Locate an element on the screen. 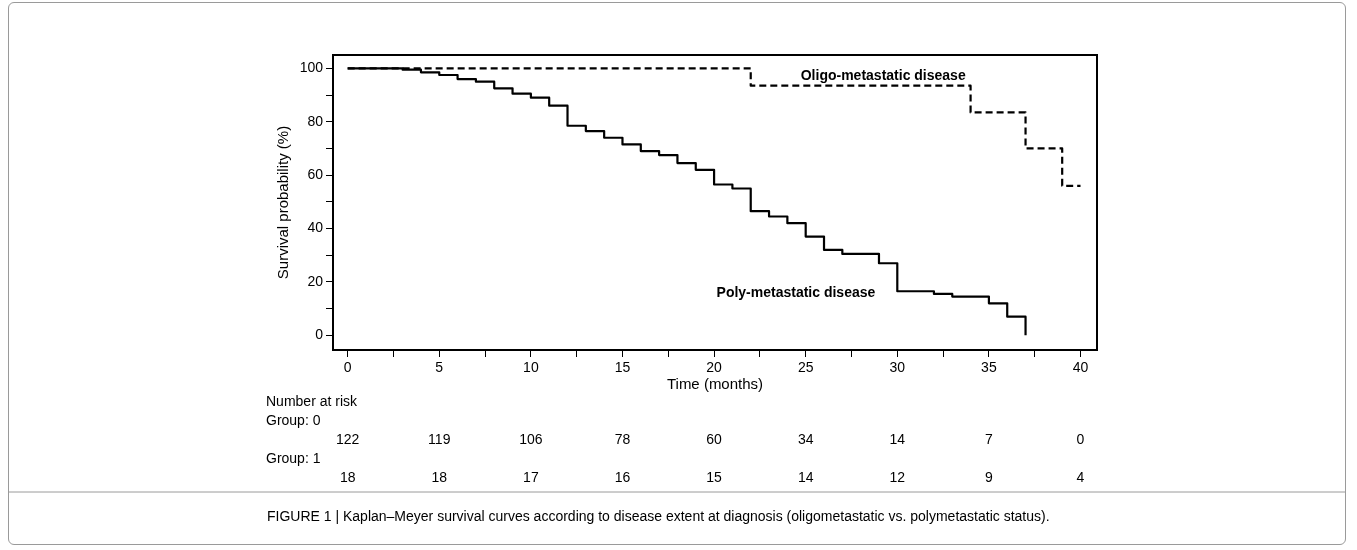  y-tick-label: 100 is located at coordinates (311, 67).